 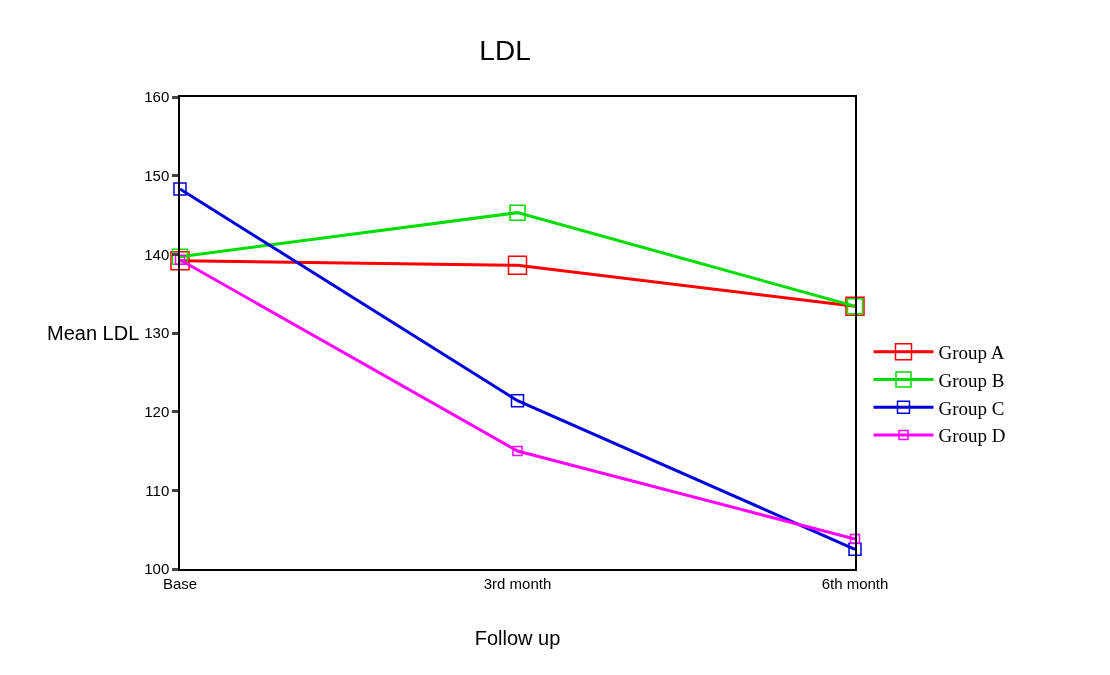 I want to click on x-tick-label: 6th month, so click(x=855, y=583).